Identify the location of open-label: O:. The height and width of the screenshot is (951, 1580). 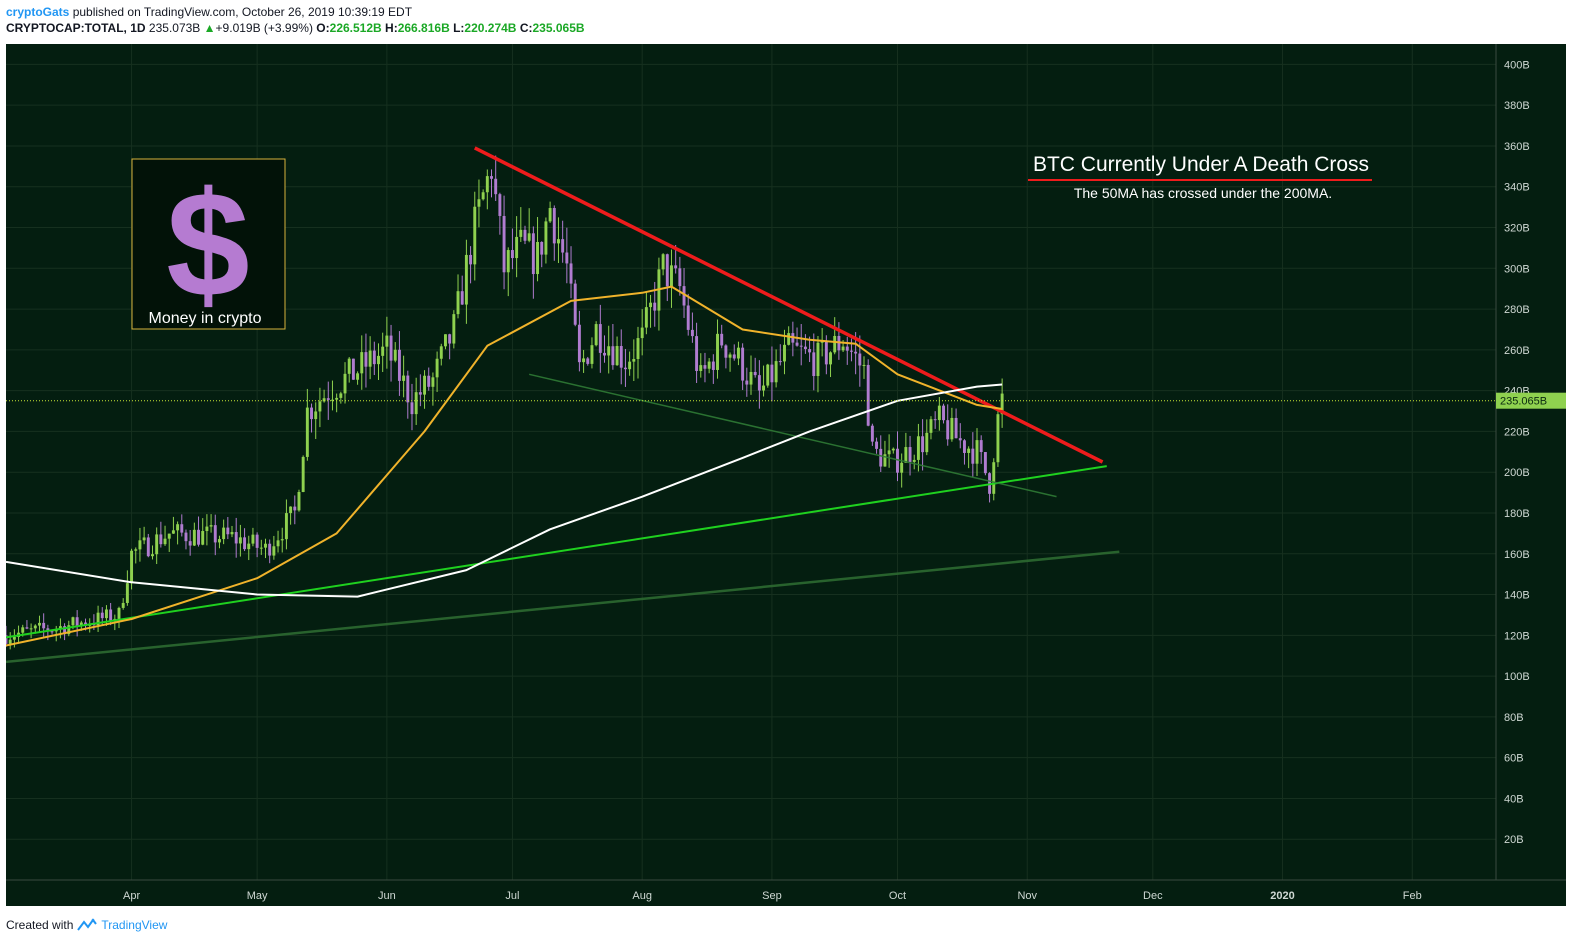
(323, 28).